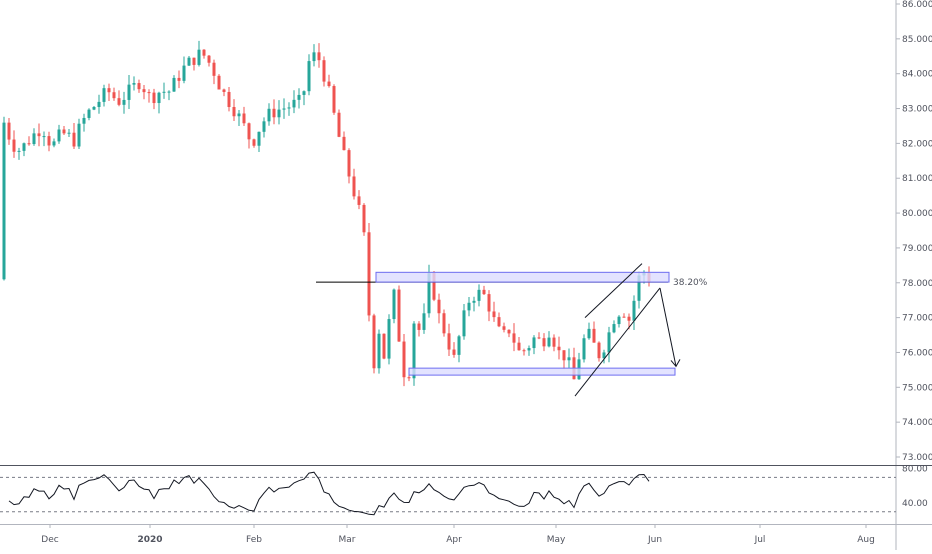 Image resolution: width=932 pixels, height=554 pixels. Describe the element at coordinates (917, 249) in the screenshot. I see `y-tick-label: 79.000` at that location.